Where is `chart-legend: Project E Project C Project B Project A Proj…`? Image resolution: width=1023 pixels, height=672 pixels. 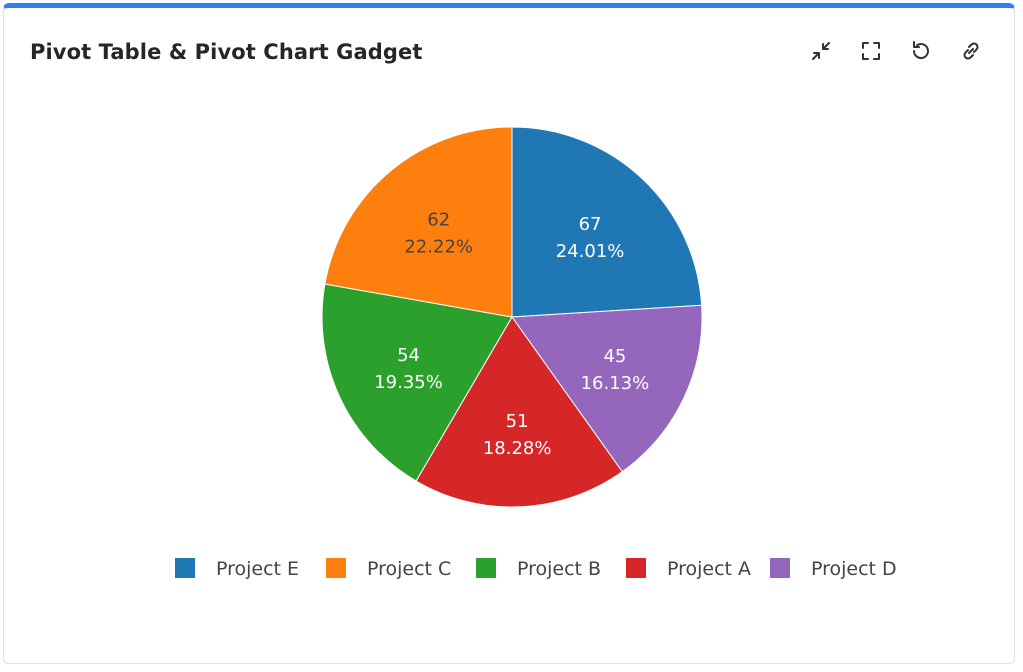 chart-legend: Project E Project C Project B Project A Proj… is located at coordinates (536, 569).